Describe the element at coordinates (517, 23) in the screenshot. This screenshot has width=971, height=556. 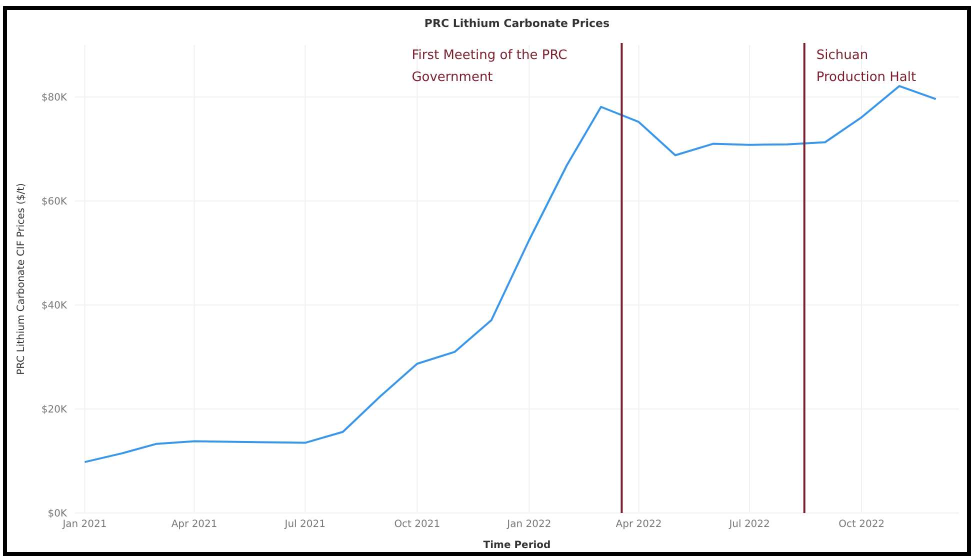
I see `chart-title: PRC Lithium Carbonate Prices` at that location.